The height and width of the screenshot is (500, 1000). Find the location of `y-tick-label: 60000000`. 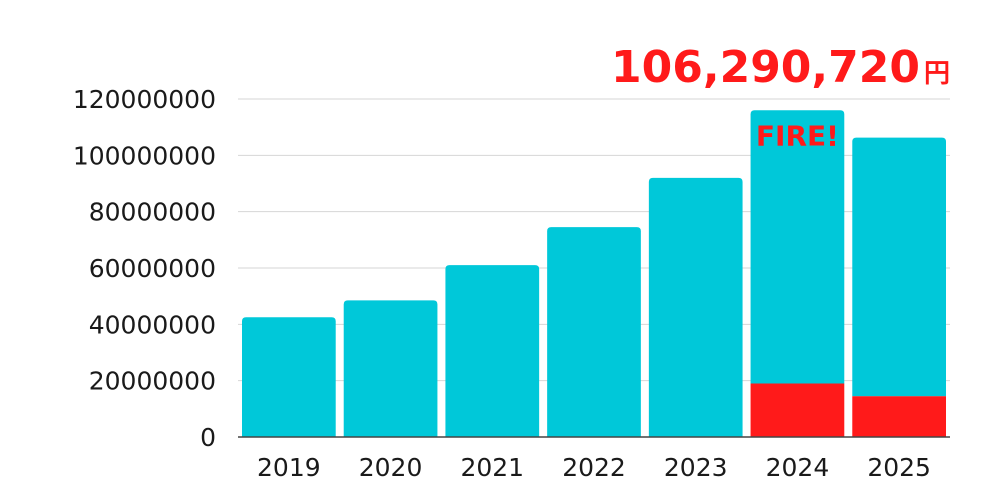

y-tick-label: 60000000 is located at coordinates (152, 268).